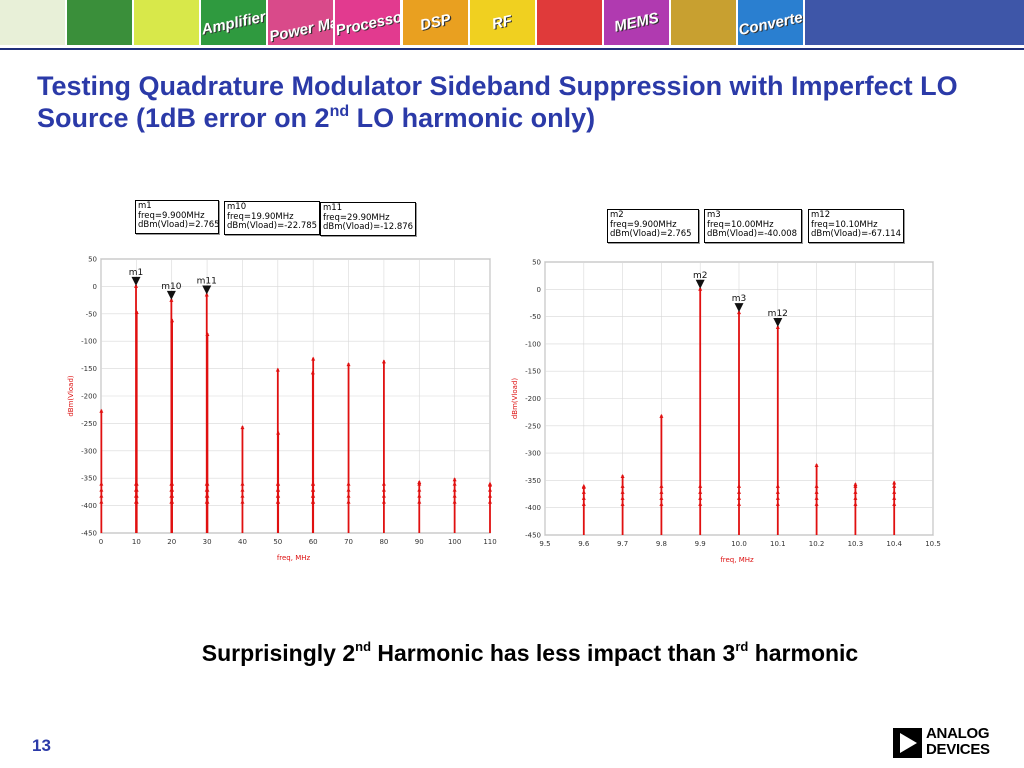  Describe the element at coordinates (207, 542) in the screenshot. I see `x-tick-label: 30` at that location.